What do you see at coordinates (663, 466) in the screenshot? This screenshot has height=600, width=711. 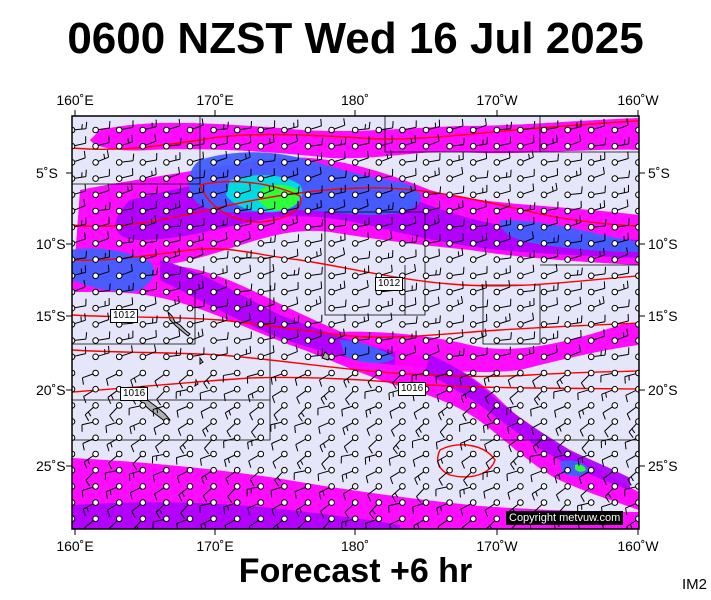 I see `lat-label-right-25s: 25˚S` at bounding box center [663, 466].